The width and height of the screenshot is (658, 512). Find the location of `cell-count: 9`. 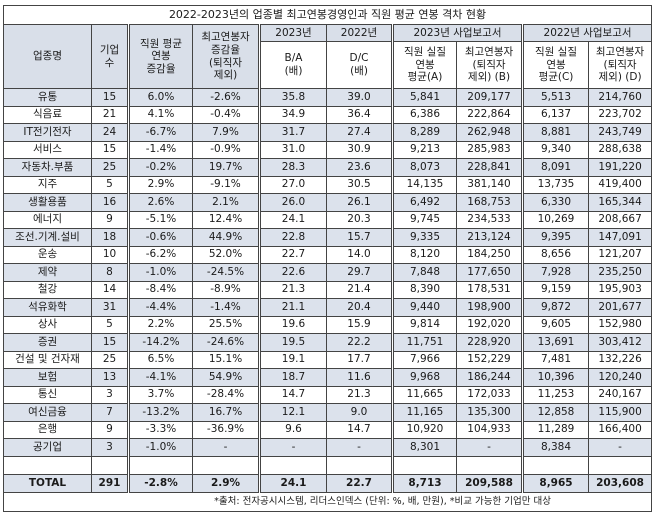

cell-count: 9 is located at coordinates (110, 219).